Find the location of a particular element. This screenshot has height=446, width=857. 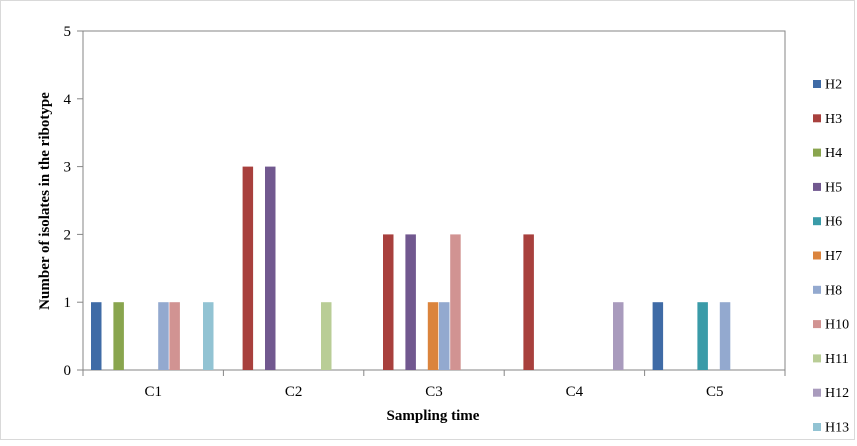

bar-H10-C1 is located at coordinates (174, 336).